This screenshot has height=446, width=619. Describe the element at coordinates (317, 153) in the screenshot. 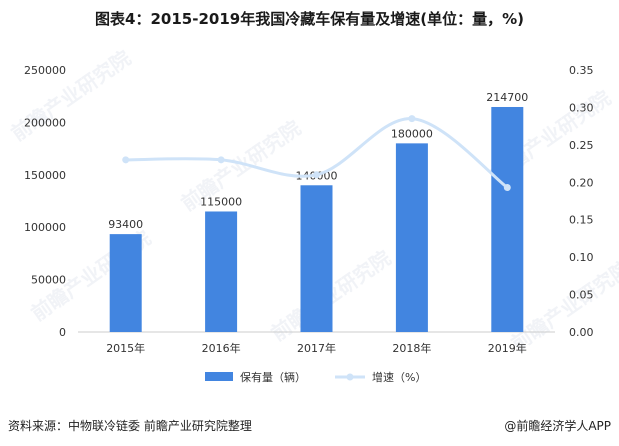

I see `growth-line` at that location.